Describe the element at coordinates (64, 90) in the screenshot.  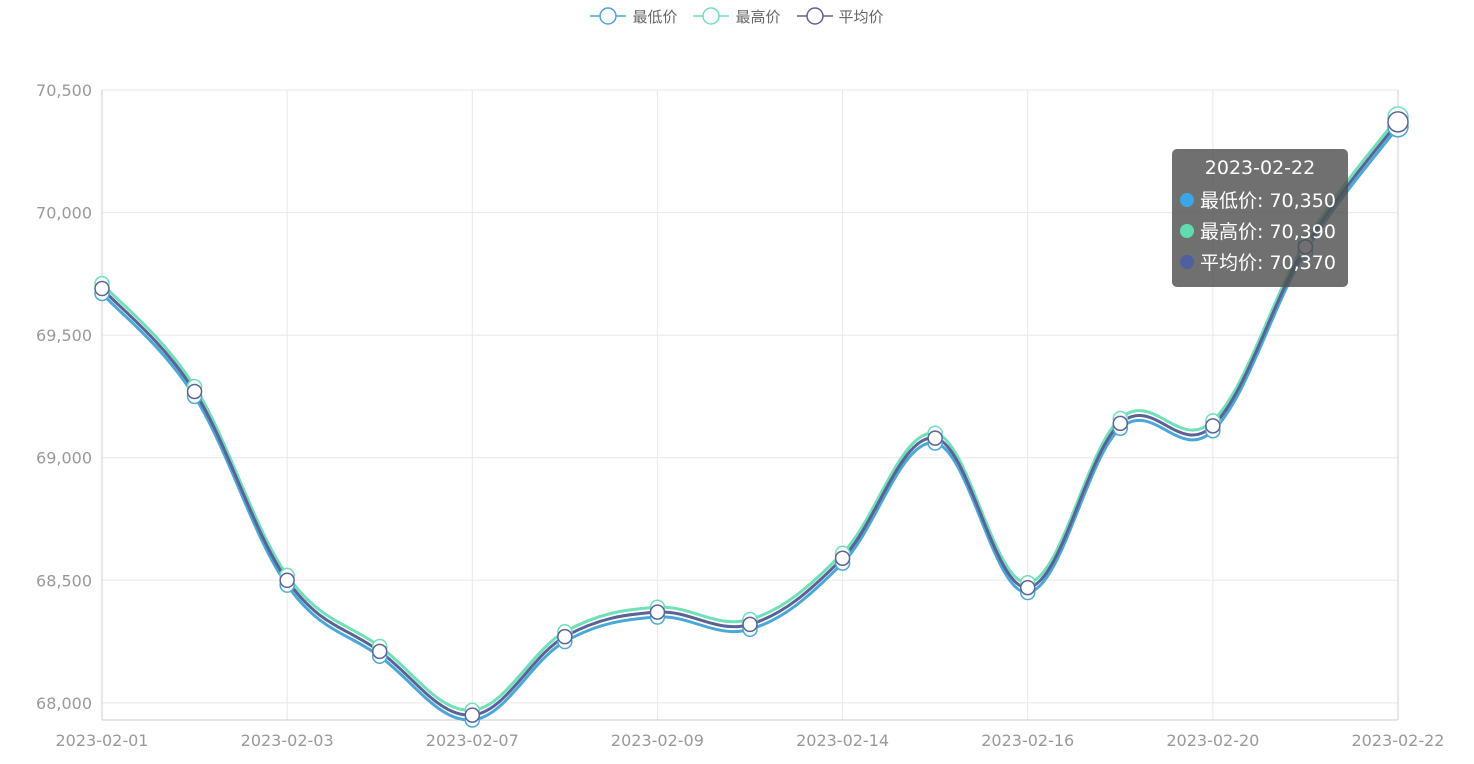
I see `y-tick-label: 70,500` at that location.